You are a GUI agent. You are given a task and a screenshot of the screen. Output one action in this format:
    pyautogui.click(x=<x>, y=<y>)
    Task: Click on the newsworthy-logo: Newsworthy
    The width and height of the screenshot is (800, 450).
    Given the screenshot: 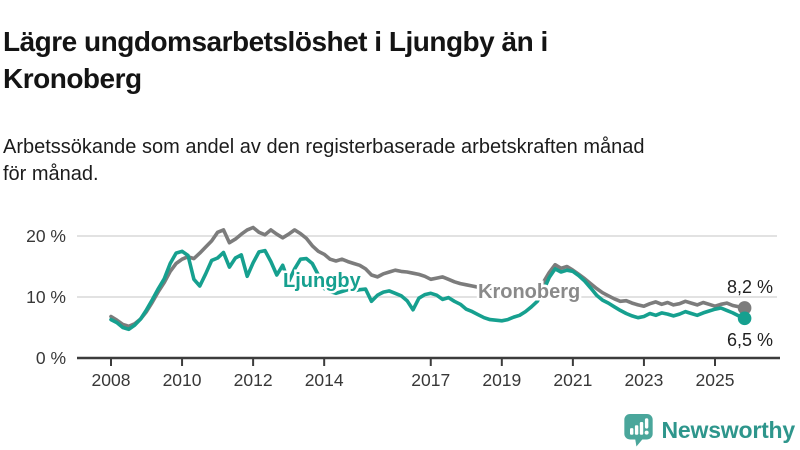 What is the action you would take?
    pyautogui.click(x=709, y=430)
    